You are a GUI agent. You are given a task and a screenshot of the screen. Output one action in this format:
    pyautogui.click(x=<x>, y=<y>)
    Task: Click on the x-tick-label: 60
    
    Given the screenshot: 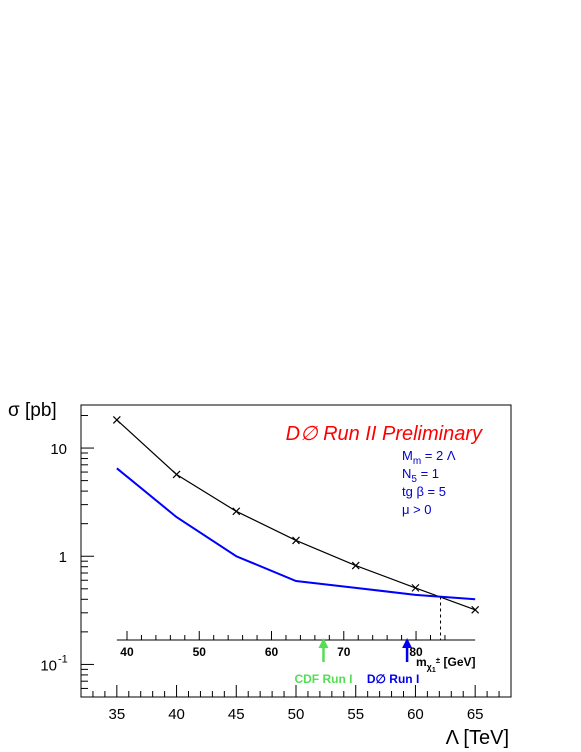 What is the action you would take?
    pyautogui.click(x=415, y=714)
    